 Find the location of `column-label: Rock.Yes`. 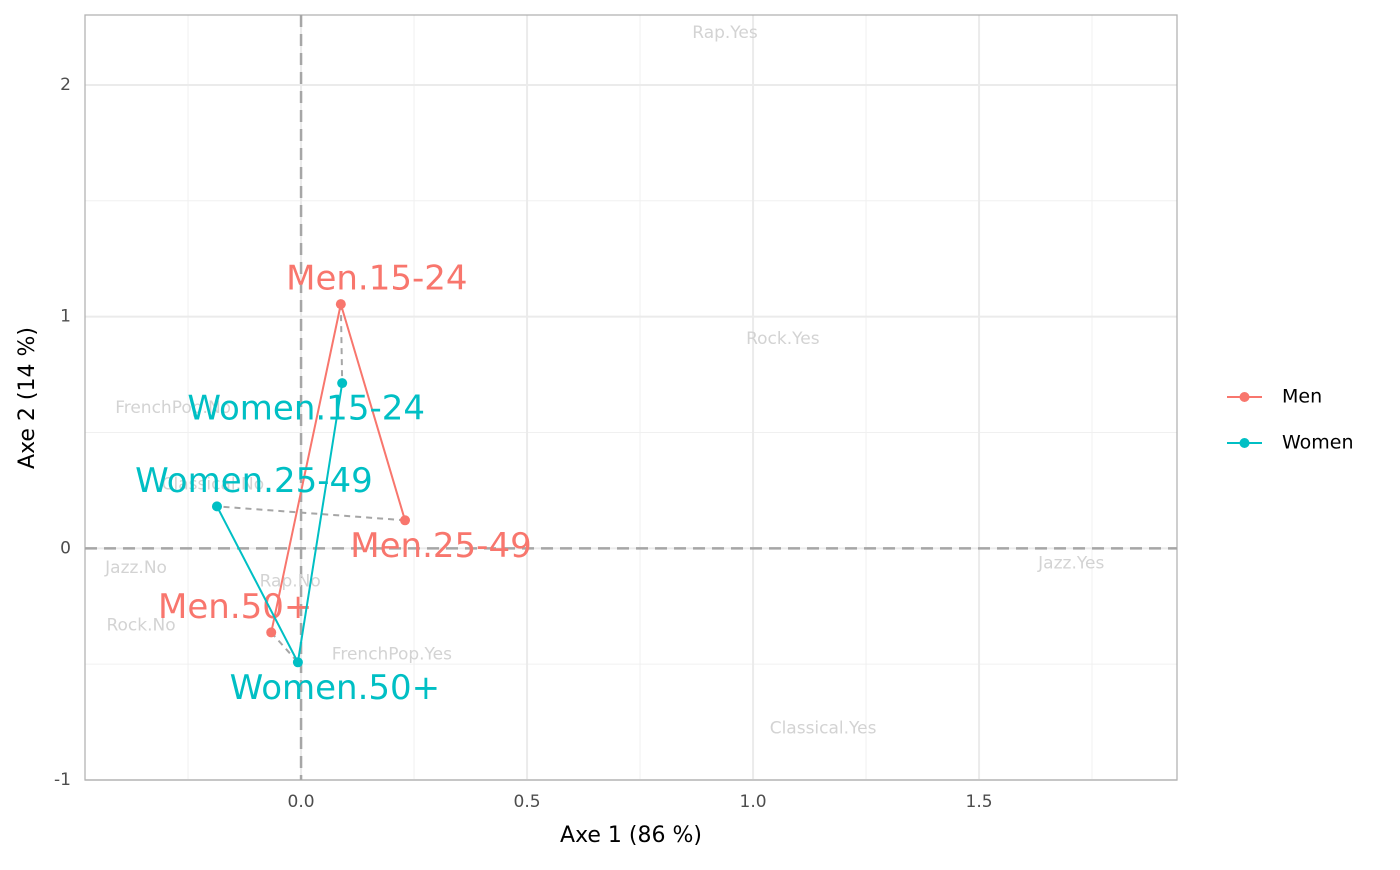

column-label: Rock.Yes is located at coordinates (783, 339).